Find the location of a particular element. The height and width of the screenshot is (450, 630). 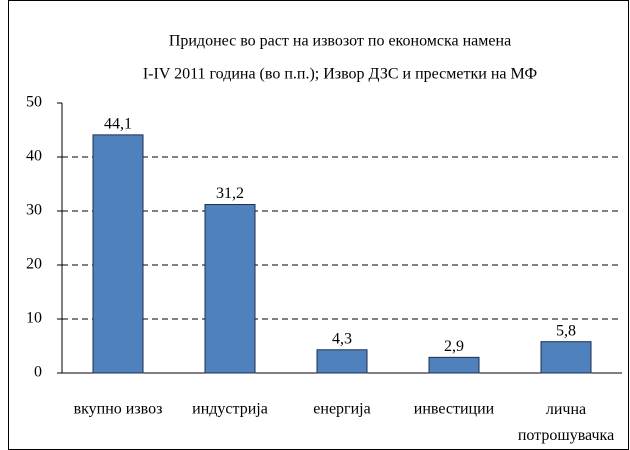

y-tick-label: 50 is located at coordinates (34, 102).